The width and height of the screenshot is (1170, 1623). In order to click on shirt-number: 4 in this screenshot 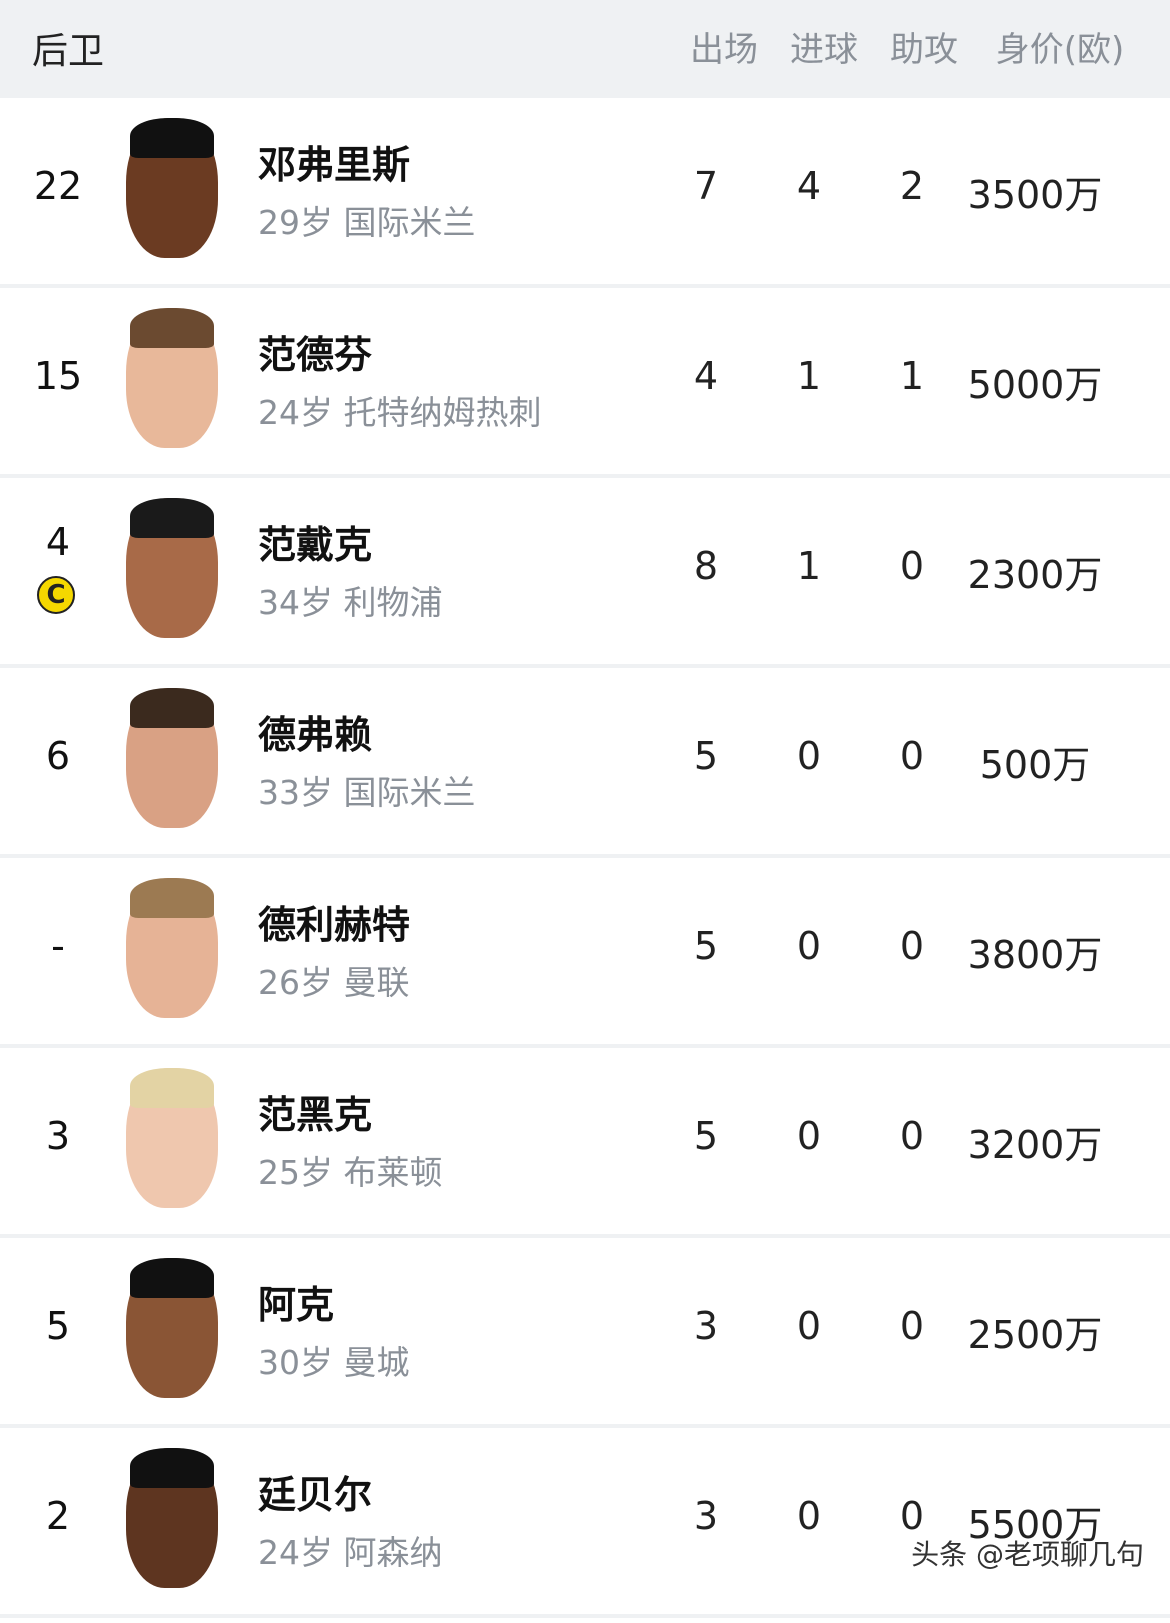, I will do `click(58, 542)`.